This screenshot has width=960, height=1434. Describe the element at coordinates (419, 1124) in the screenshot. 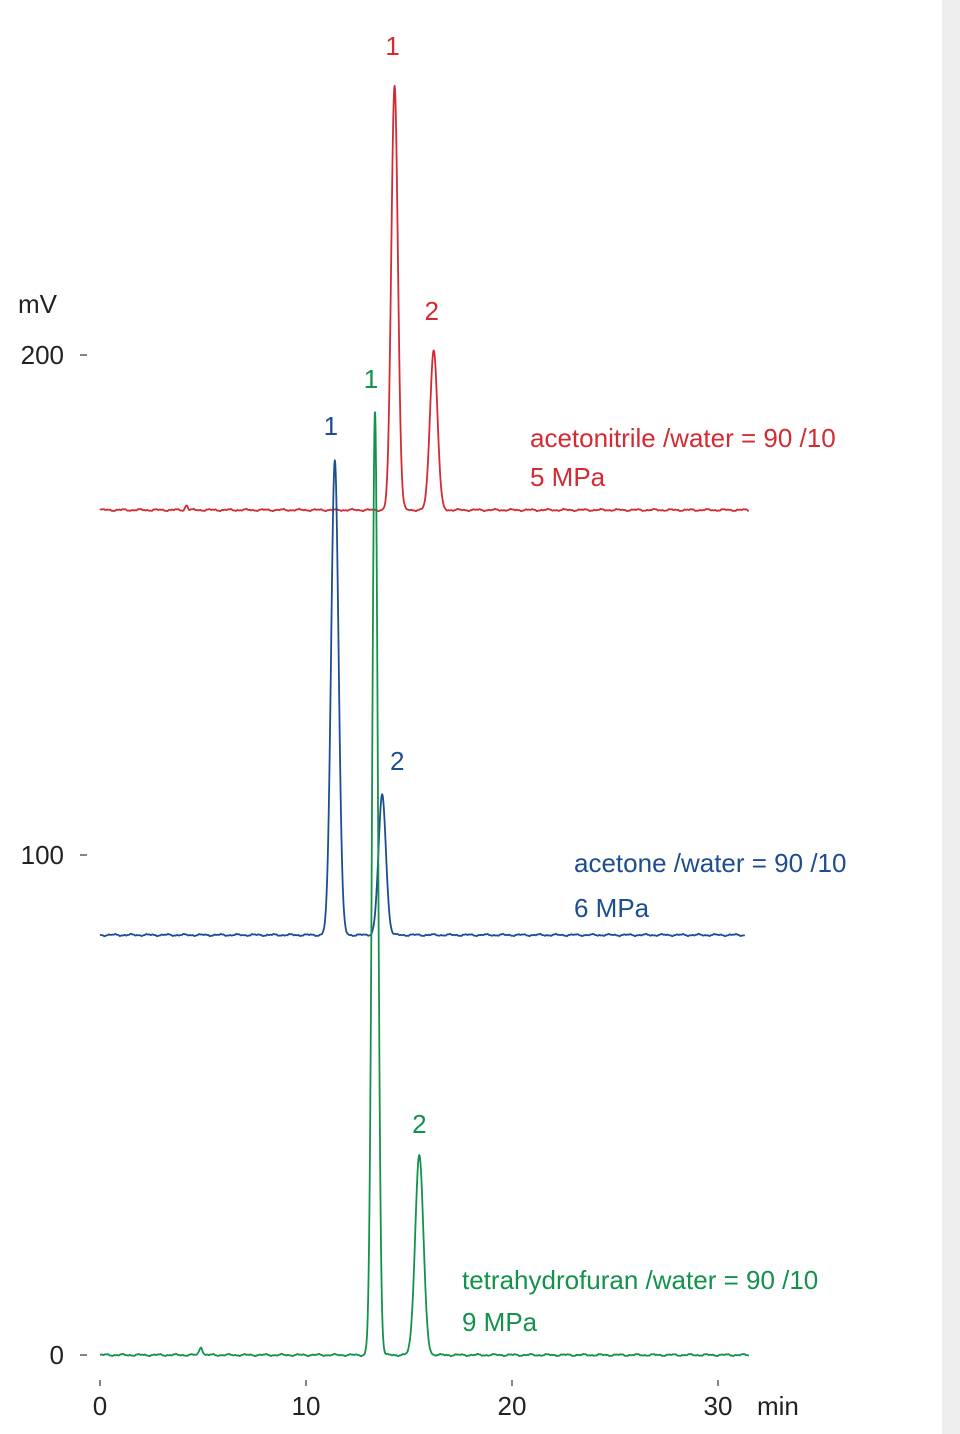

I see `peak-label-s3-2: 2` at that location.